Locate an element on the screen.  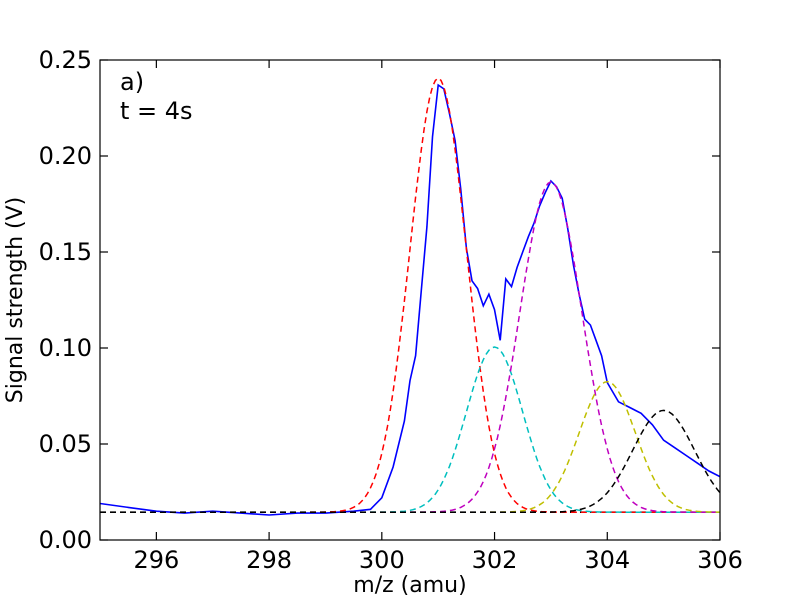
annotation-panel-label: a) is located at coordinates (132, 82).